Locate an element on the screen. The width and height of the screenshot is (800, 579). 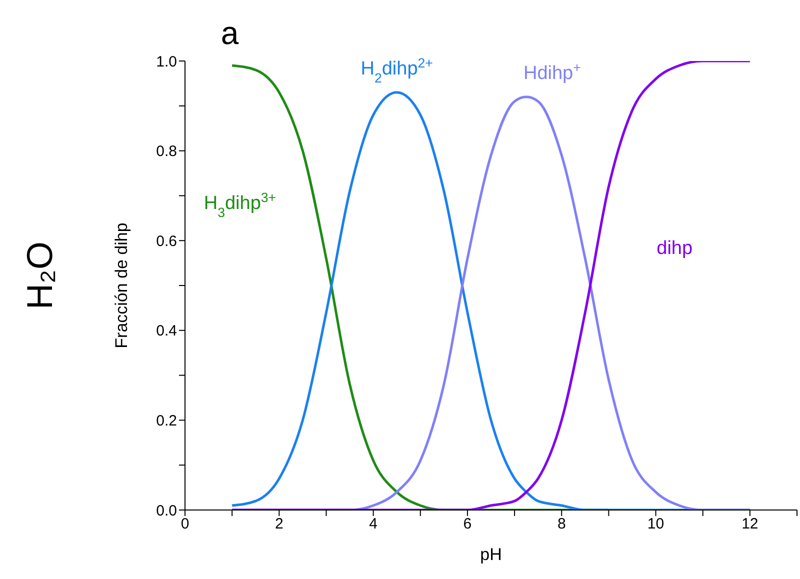
x-tick-label: 8 is located at coordinates (561, 524).